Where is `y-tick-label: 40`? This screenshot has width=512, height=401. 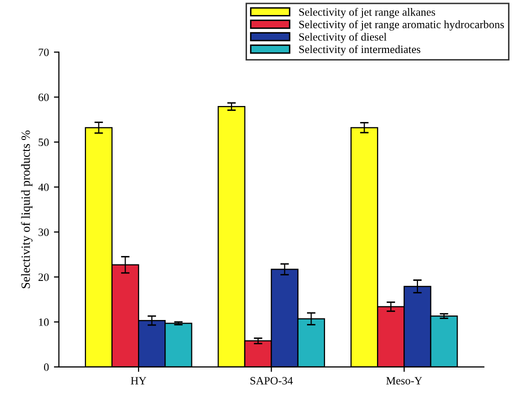 y-tick-label: 40 is located at coordinates (43, 187).